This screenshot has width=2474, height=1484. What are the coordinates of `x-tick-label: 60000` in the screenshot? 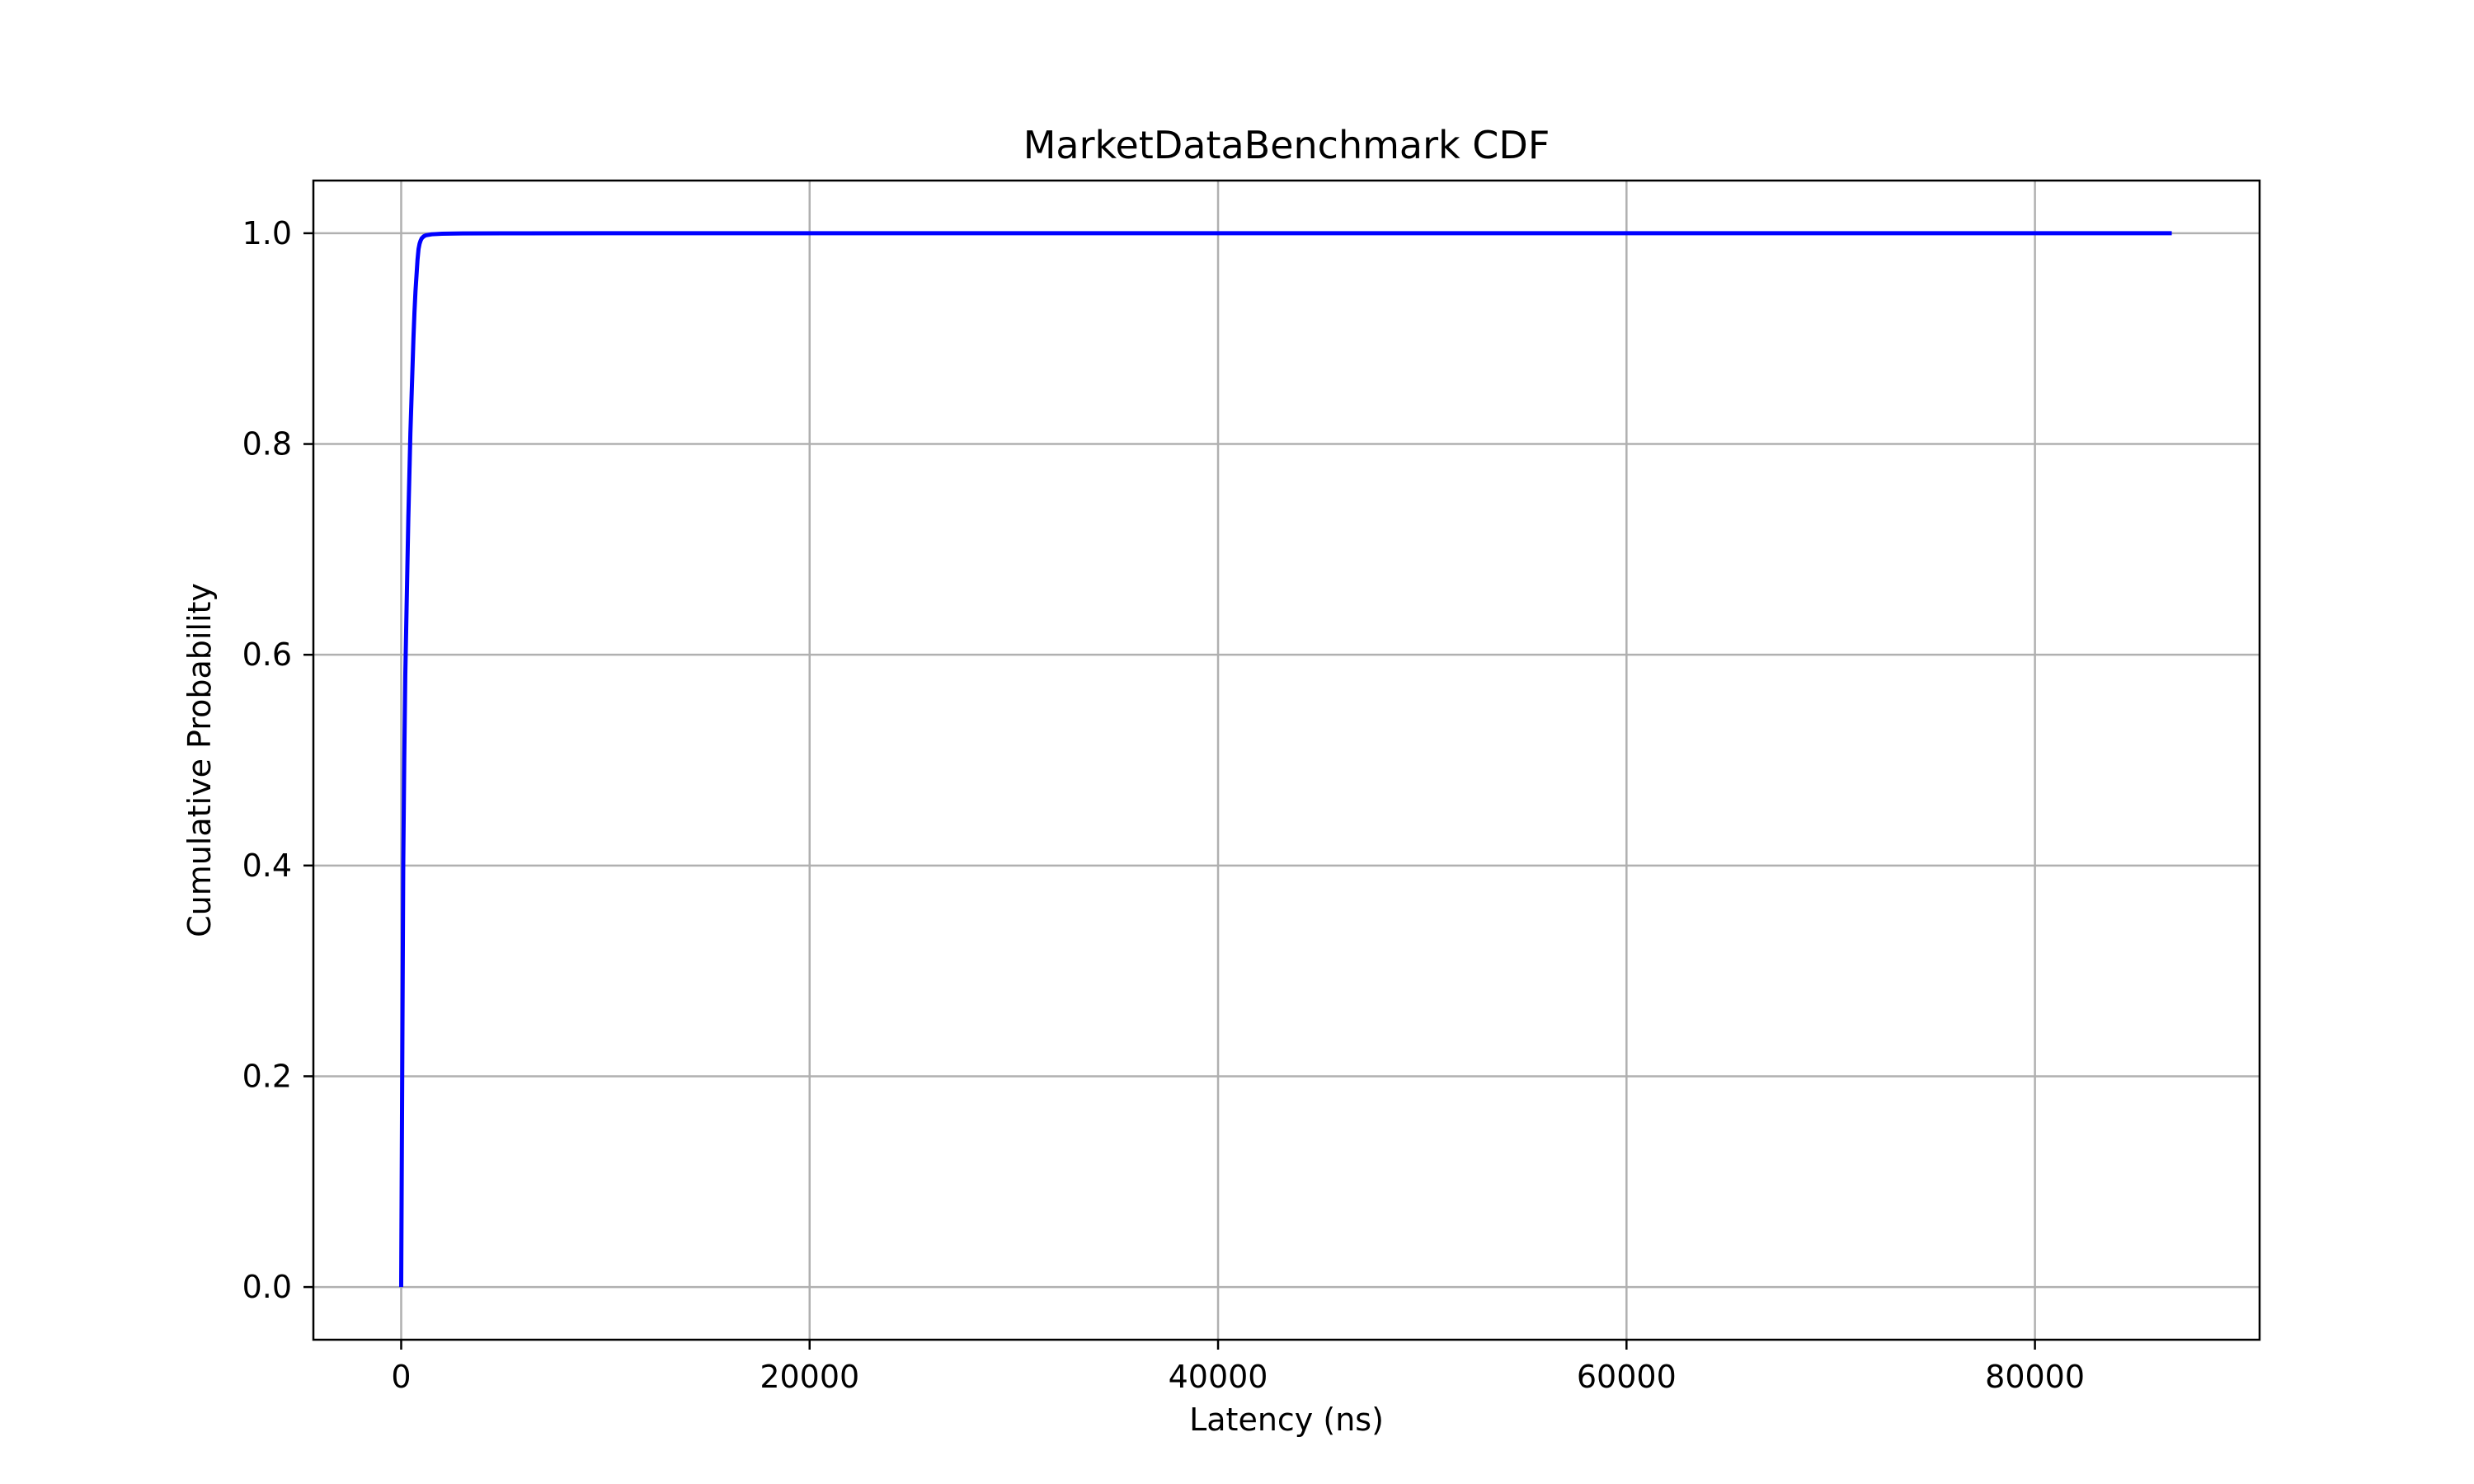 It's located at (1627, 1377).